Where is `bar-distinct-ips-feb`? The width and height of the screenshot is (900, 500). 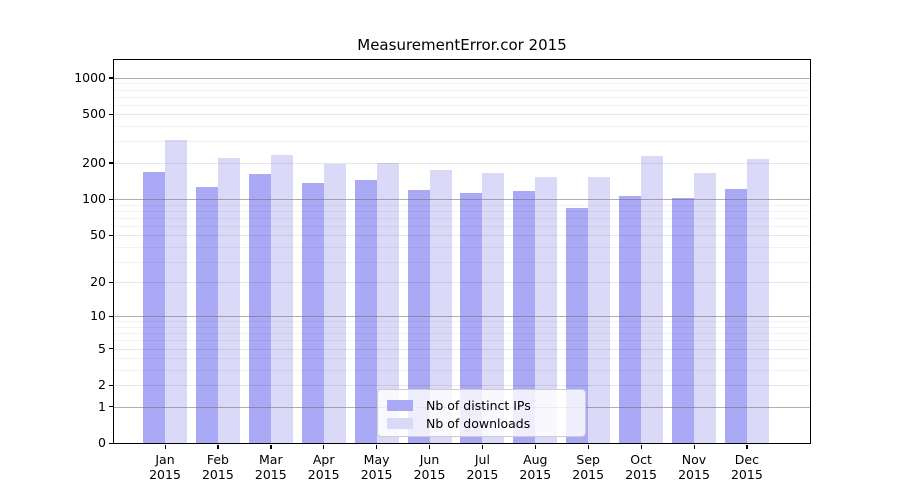
bar-distinct-ips-feb is located at coordinates (206, 315).